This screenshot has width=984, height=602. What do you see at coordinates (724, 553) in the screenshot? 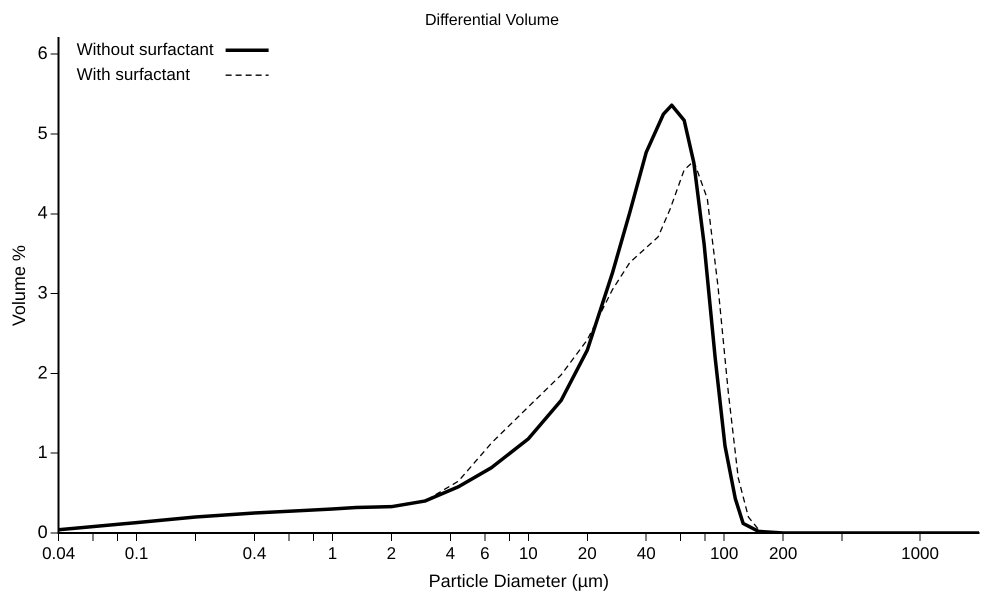
I see `x-tick-label: 100` at bounding box center [724, 553].